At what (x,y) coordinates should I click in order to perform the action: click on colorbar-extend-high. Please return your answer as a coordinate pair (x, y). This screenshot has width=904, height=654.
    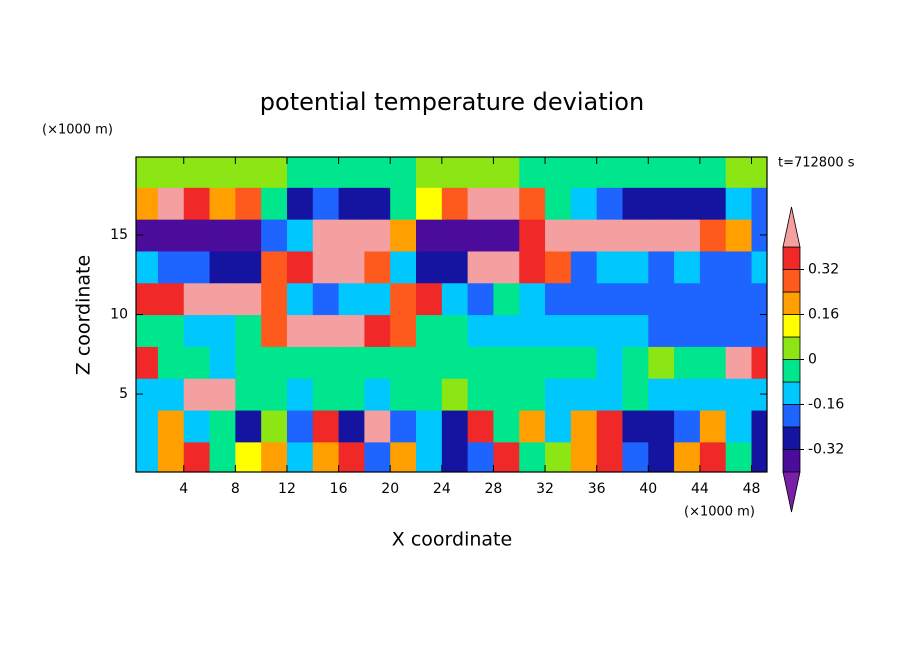
    Looking at the image, I should click on (791, 227).